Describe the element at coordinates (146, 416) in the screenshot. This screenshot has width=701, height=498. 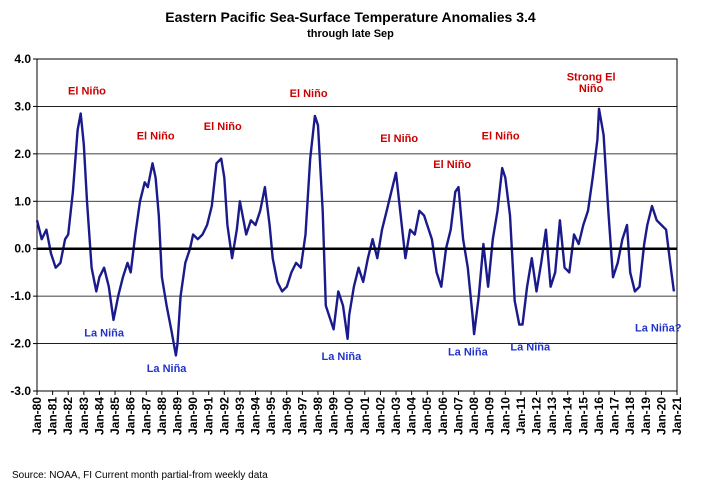
I see `x-tick-label: Jan-87` at that location.